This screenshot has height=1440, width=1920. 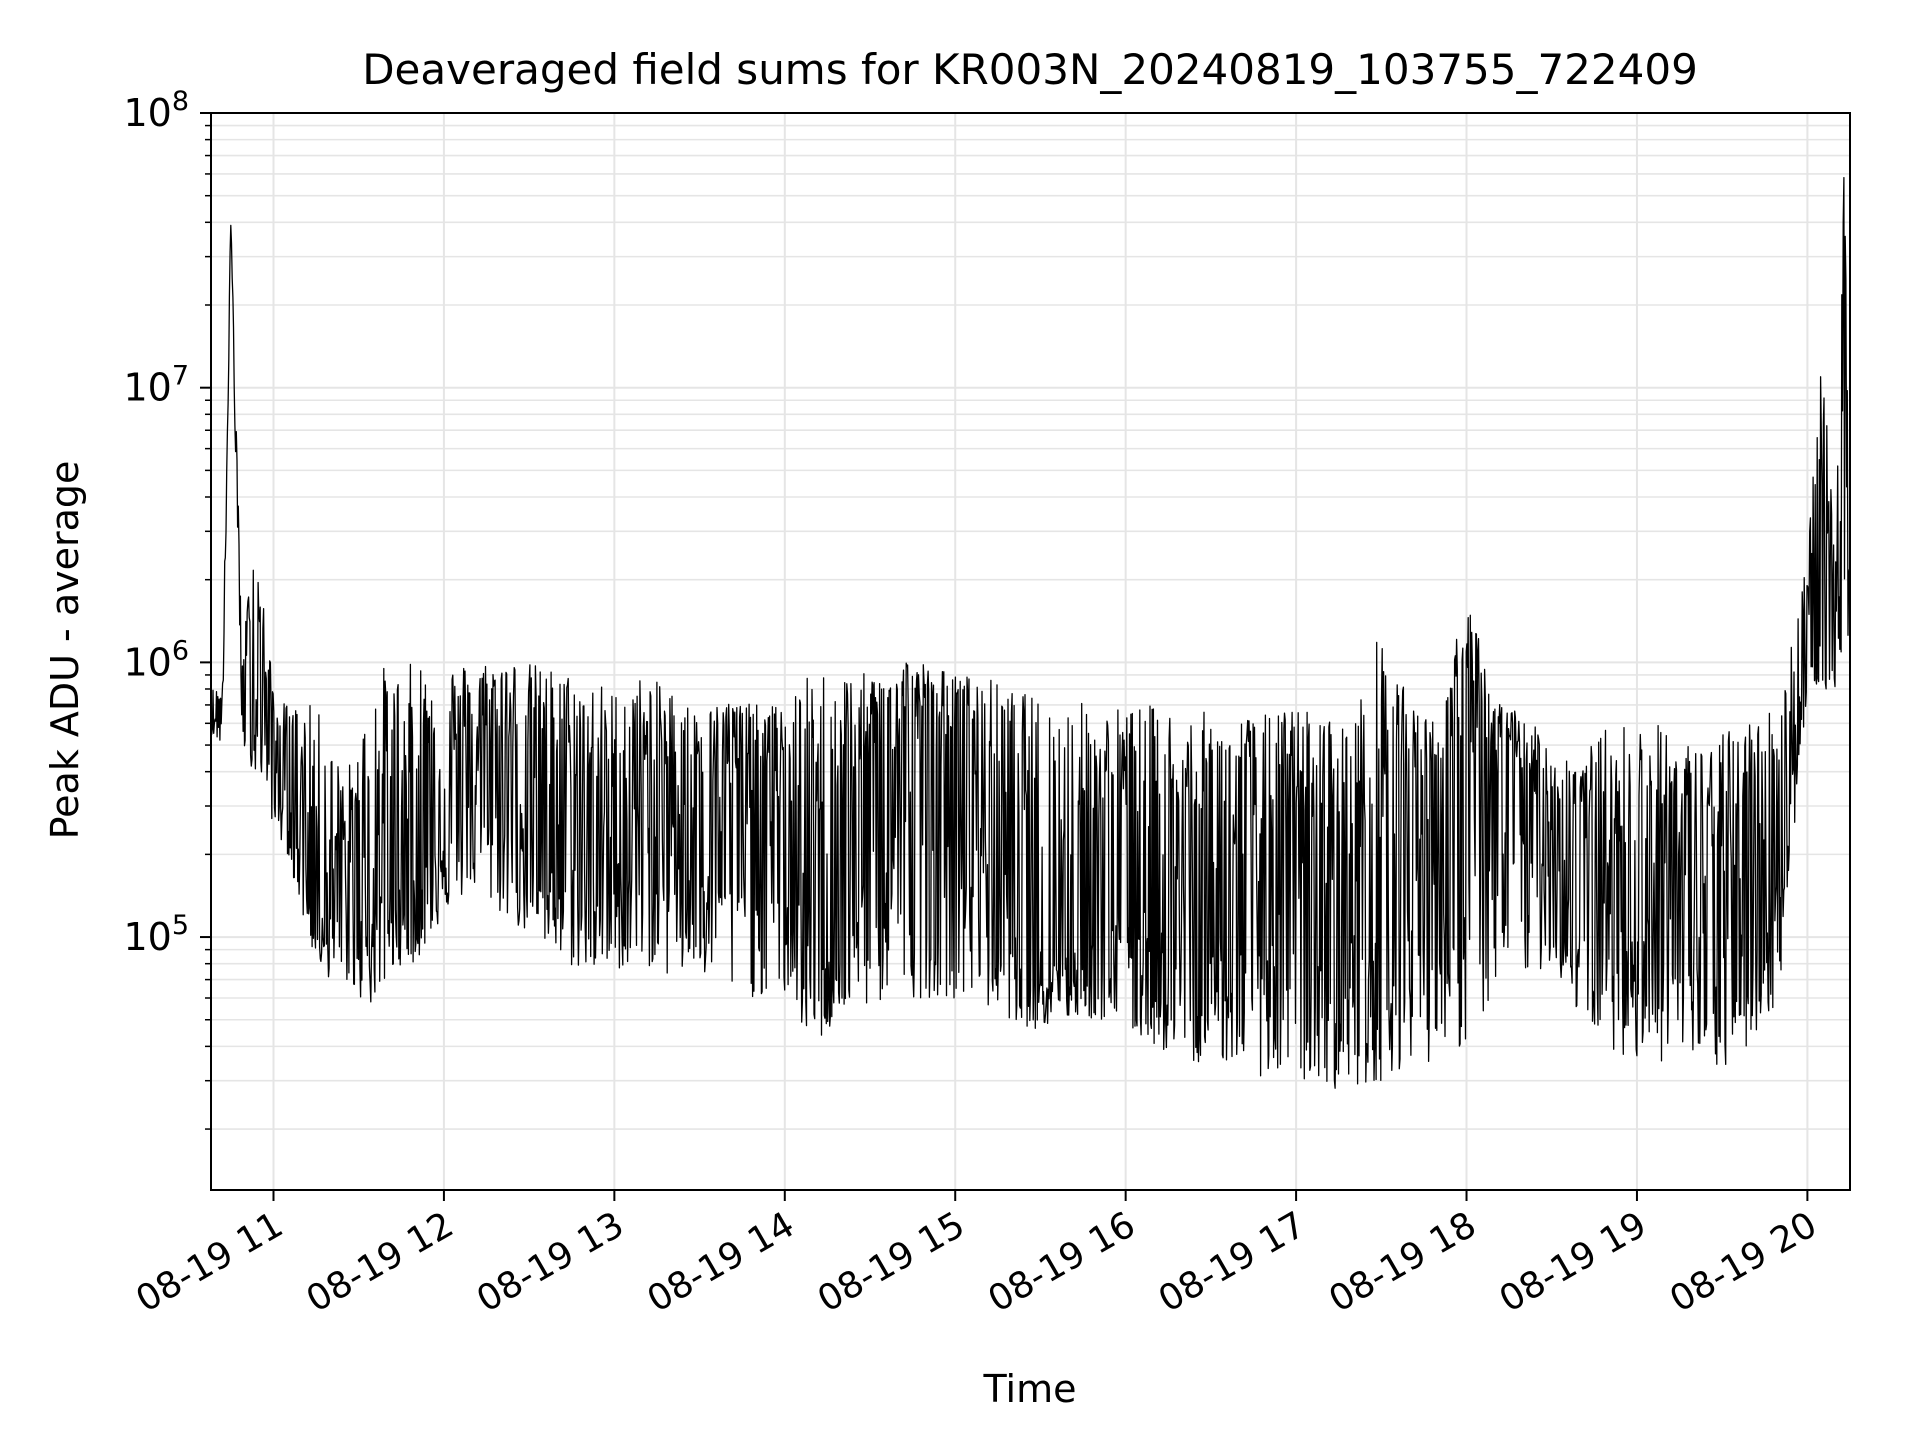 What do you see at coordinates (156, 934) in the screenshot?
I see `y-tick-label: 105` at bounding box center [156, 934].